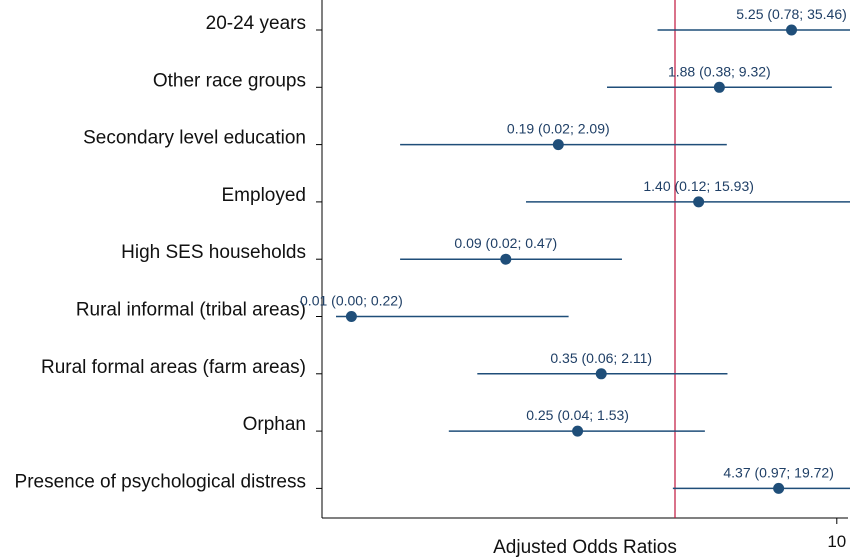 Image resolution: width=850 pixels, height=559 pixels. I want to click on category-label: Rural informal (tribal areas), so click(191, 310).